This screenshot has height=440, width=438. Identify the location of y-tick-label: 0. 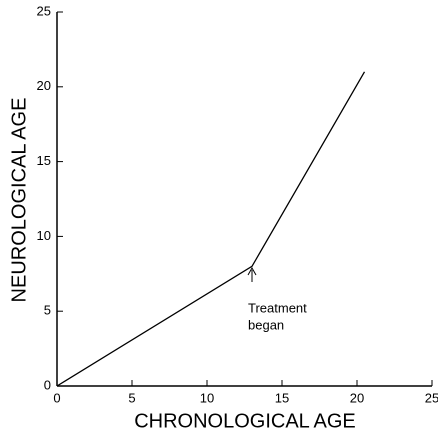
(47, 384).